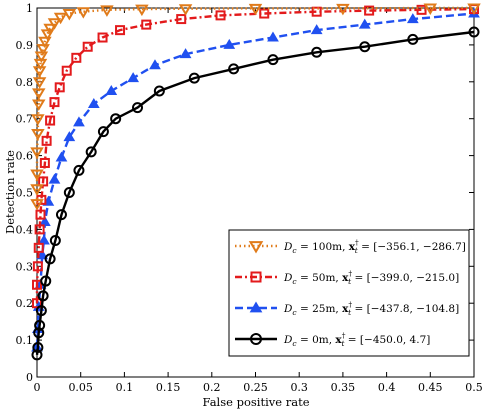  What do you see at coordinates (37, 387) in the screenshot?
I see `x-tick-label: 0` at bounding box center [37, 387].